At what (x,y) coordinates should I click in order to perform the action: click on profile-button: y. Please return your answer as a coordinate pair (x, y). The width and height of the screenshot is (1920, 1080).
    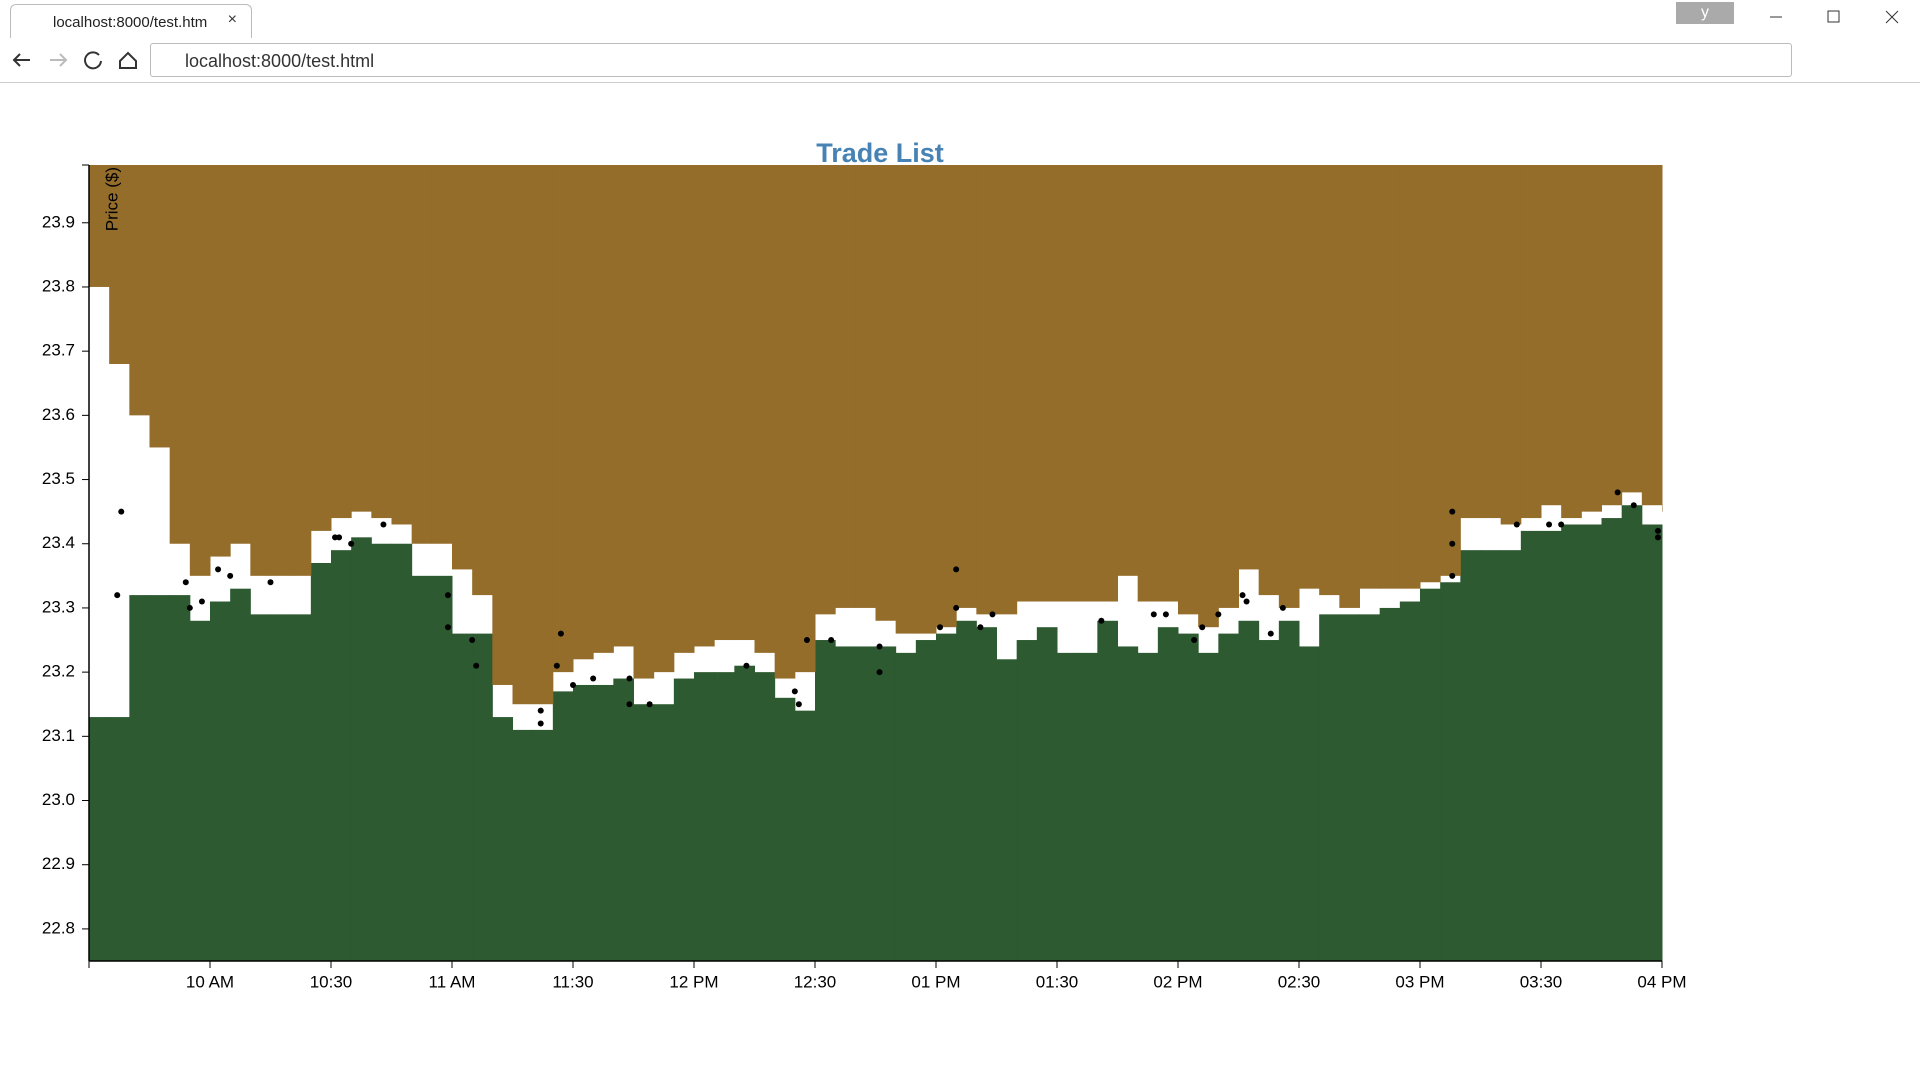
    Looking at the image, I should click on (1705, 13).